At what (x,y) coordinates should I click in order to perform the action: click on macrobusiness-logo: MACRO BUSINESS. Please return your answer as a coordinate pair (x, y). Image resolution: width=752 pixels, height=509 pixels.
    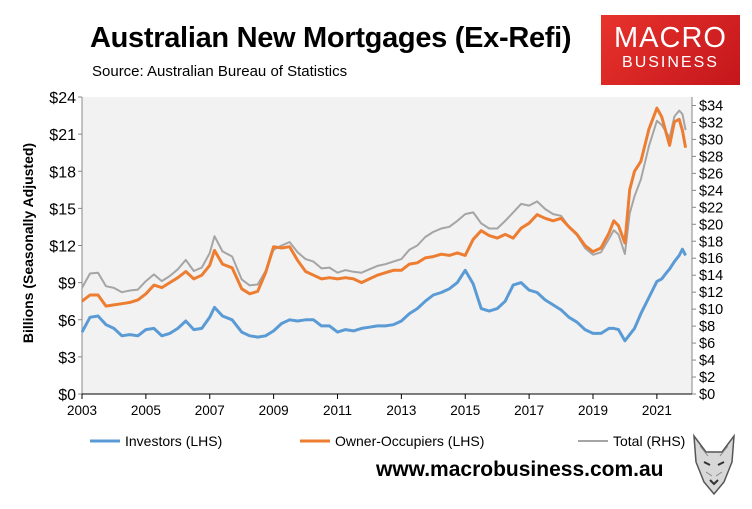
    Looking at the image, I should click on (670, 50).